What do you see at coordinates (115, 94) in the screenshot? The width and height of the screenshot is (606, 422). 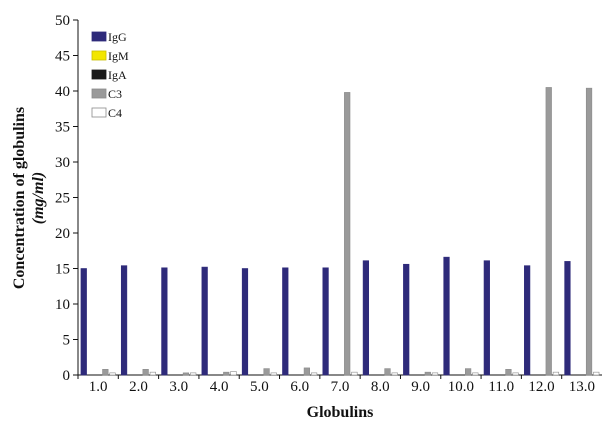 I see `legend-label-c3: C3` at bounding box center [115, 94].